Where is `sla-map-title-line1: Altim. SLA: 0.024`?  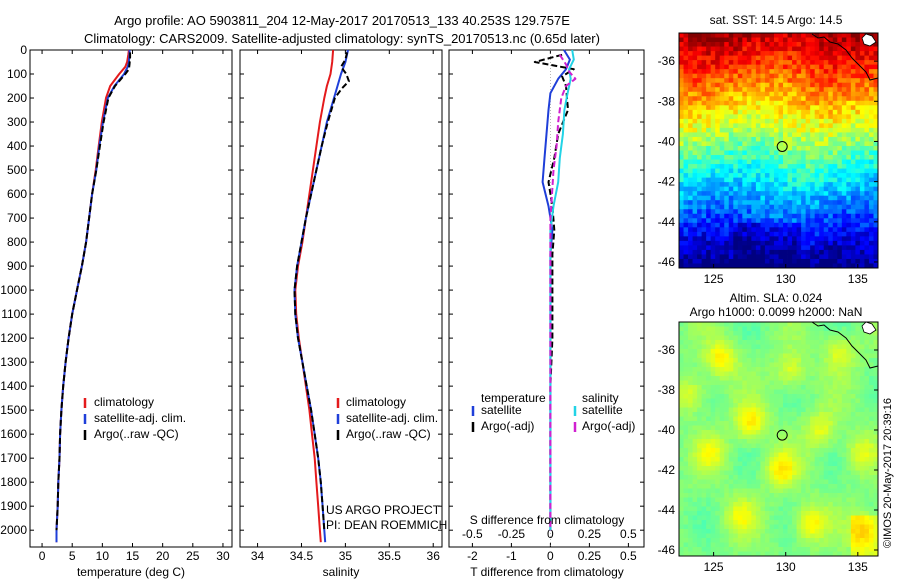
sla-map-title-line1: Altim. SLA: 0.024 is located at coordinates (776, 298).